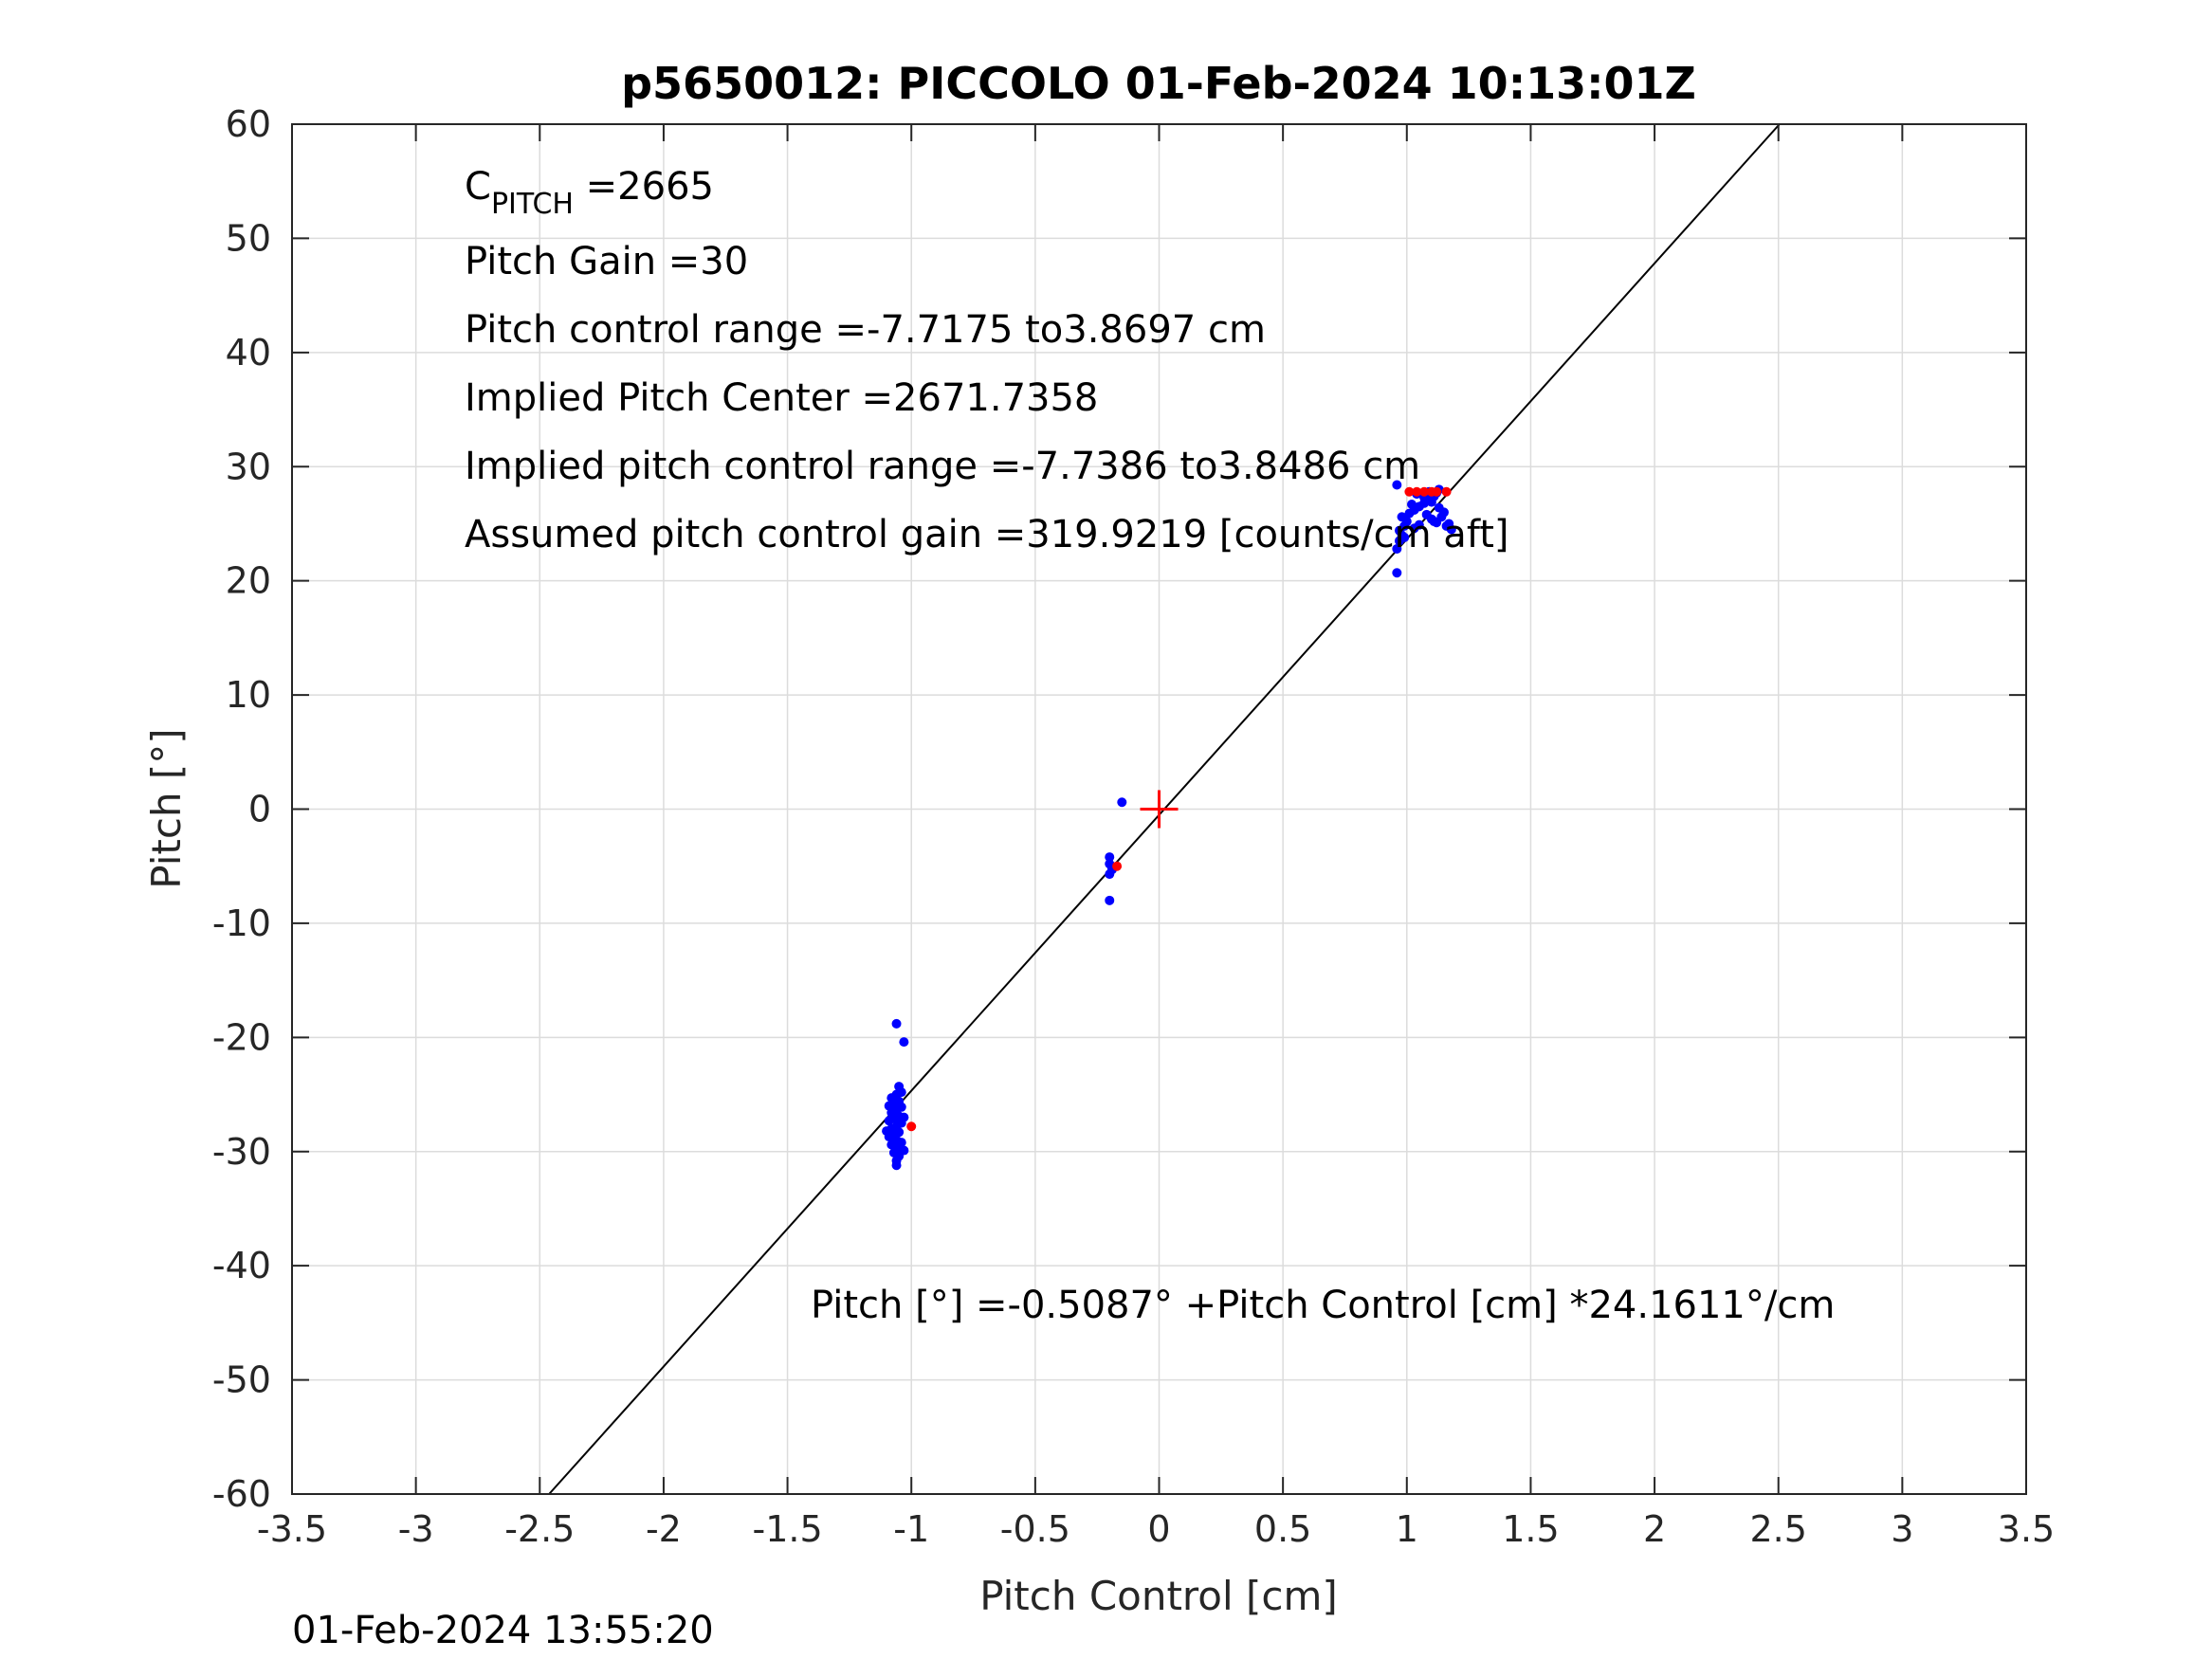 Image resolution: width=2212 pixels, height=1659 pixels. Describe the element at coordinates (539, 1529) in the screenshot. I see `x-tick-label: -2.5` at that location.